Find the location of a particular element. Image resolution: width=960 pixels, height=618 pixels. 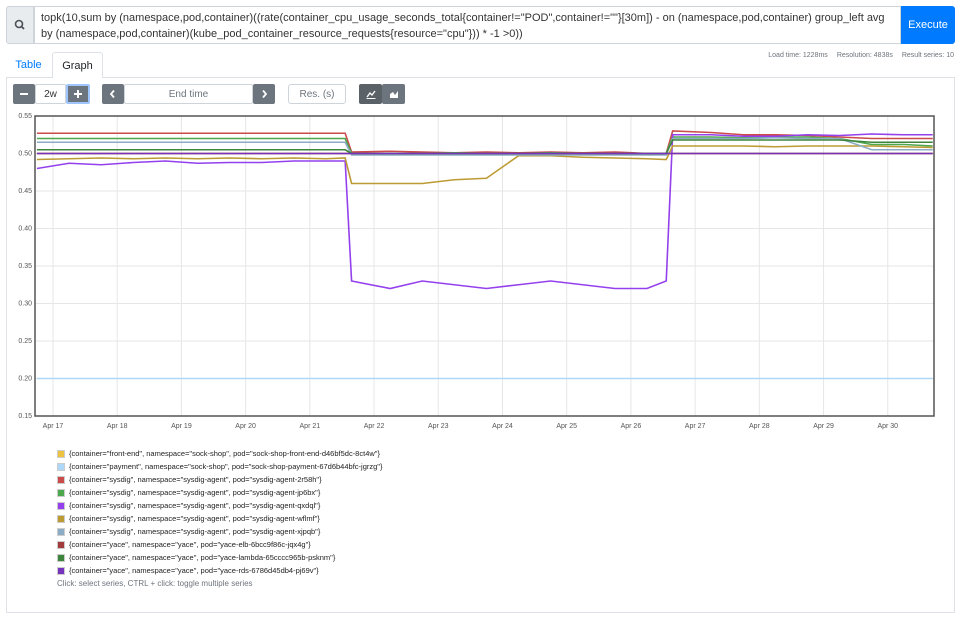

x-tick-label: Apr 22 is located at coordinates (374, 426).